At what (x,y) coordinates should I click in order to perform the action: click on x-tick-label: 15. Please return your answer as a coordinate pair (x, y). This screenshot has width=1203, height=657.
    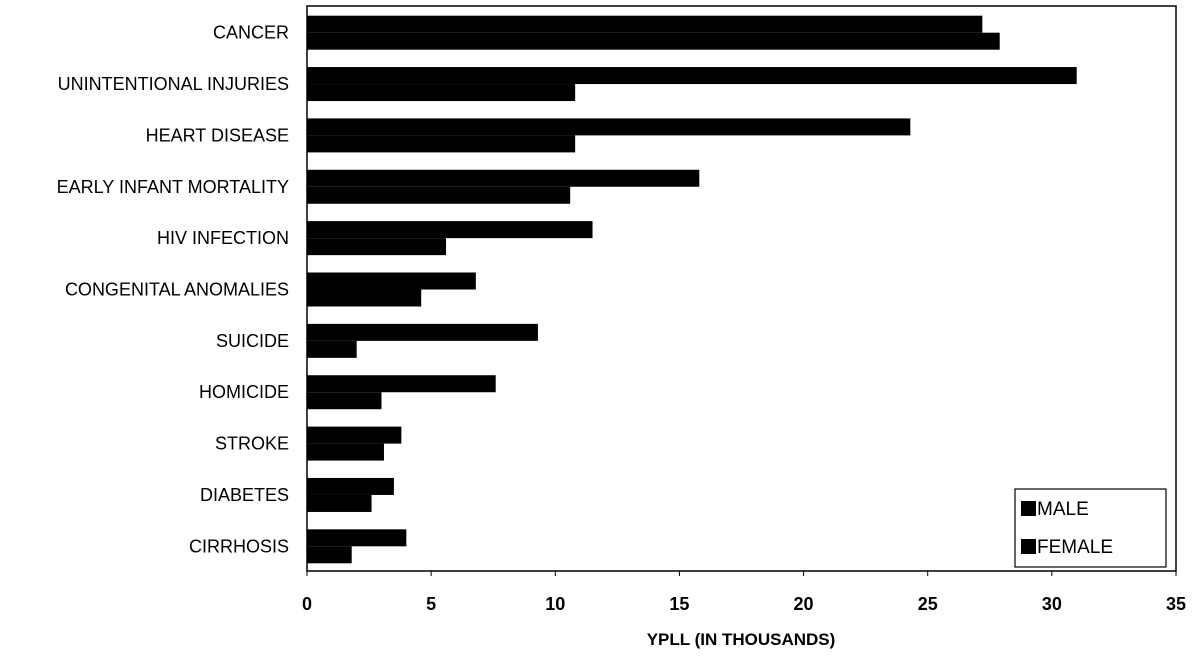
    Looking at the image, I should click on (679, 604).